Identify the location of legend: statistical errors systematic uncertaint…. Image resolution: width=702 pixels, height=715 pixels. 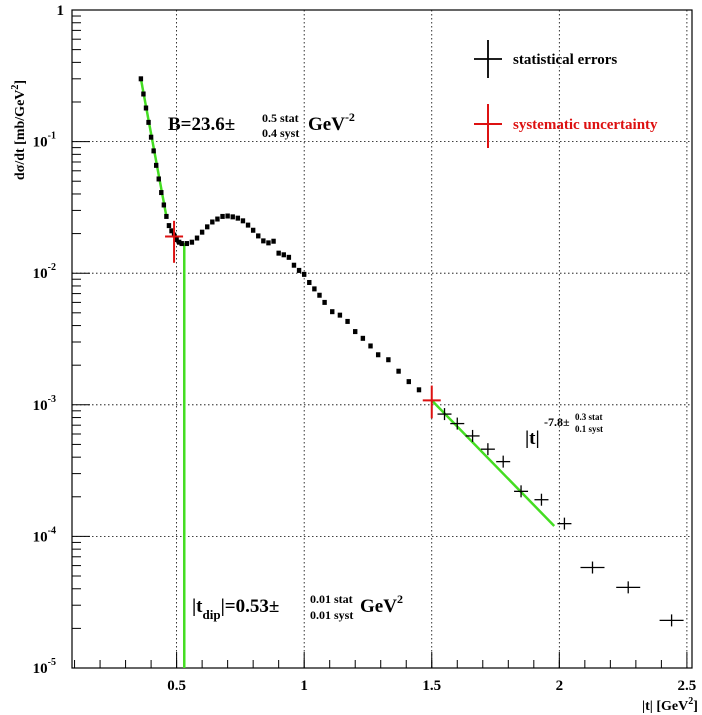
(566, 94).